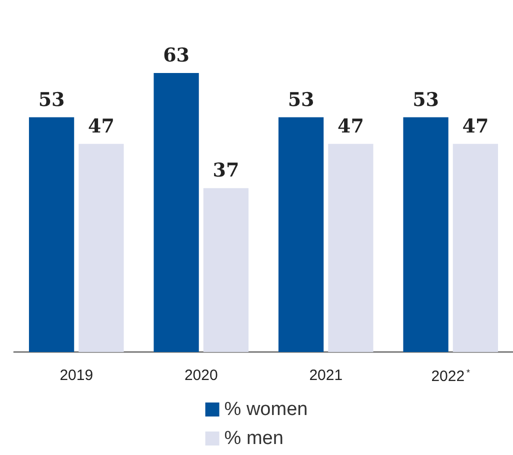 The image size is (513, 455). Describe the element at coordinates (226, 171) in the screenshot. I see `data-label: 37` at that location.